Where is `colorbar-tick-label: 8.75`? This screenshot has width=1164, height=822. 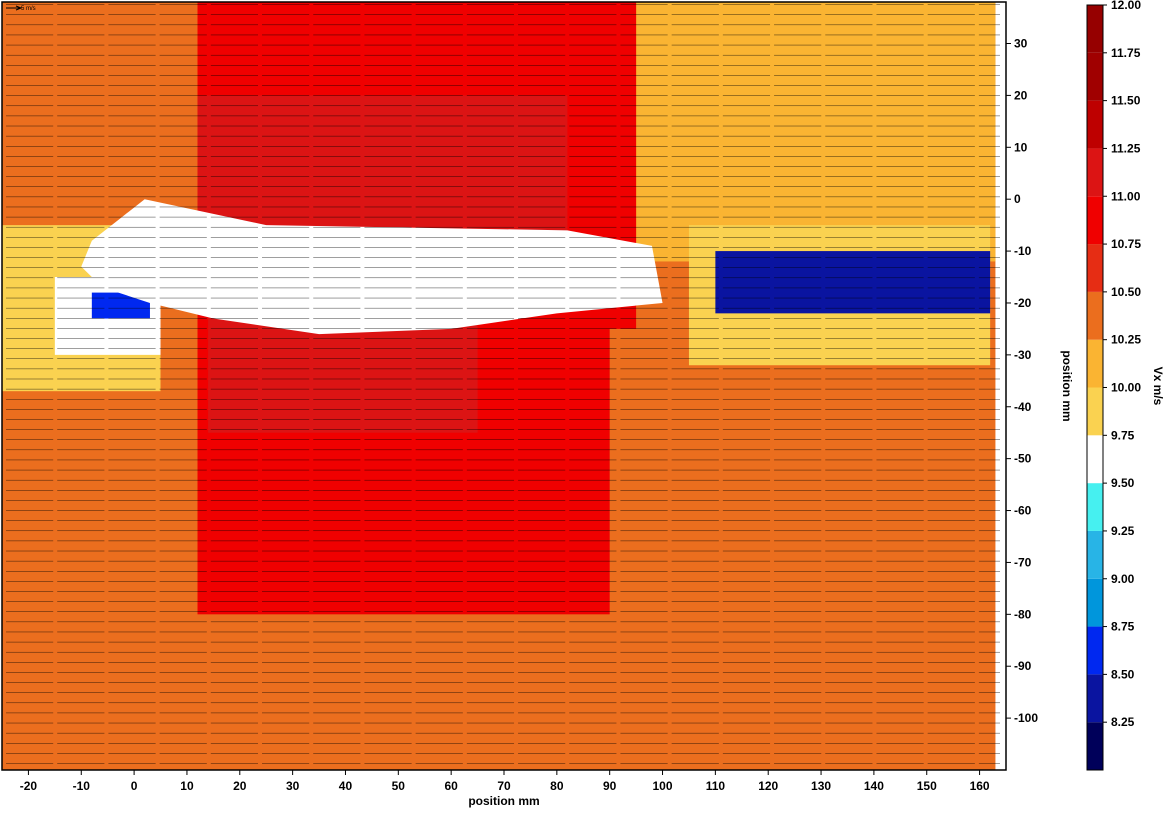
colorbar-tick-label: 8.75 is located at coordinates (1123, 627).